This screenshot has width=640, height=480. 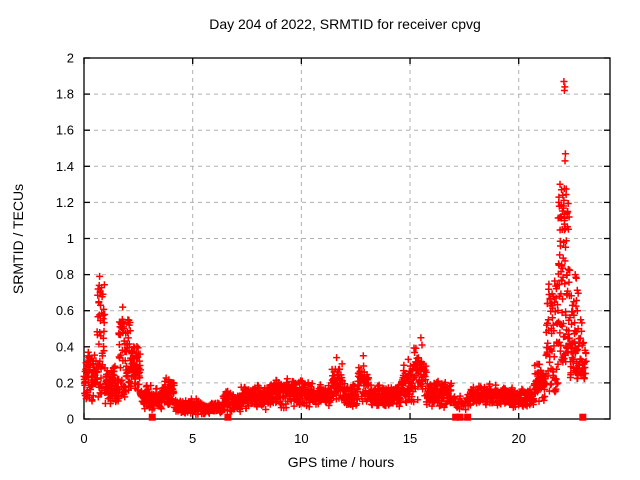 What do you see at coordinates (410, 438) in the screenshot?
I see `x-tick-label: 15` at bounding box center [410, 438].